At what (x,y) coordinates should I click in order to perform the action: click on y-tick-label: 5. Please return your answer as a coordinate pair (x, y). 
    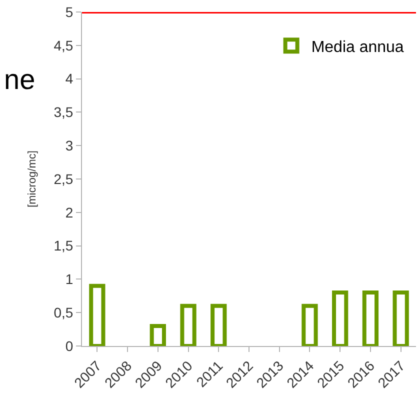
    Looking at the image, I should click on (69, 12).